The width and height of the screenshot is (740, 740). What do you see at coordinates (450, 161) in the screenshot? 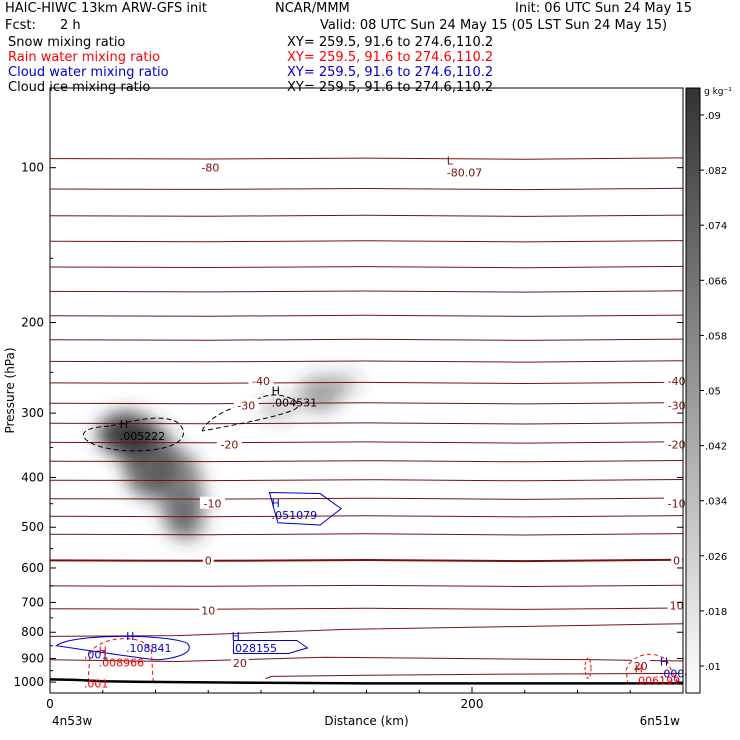
I see `extremum-mark-0: L` at bounding box center [450, 161].